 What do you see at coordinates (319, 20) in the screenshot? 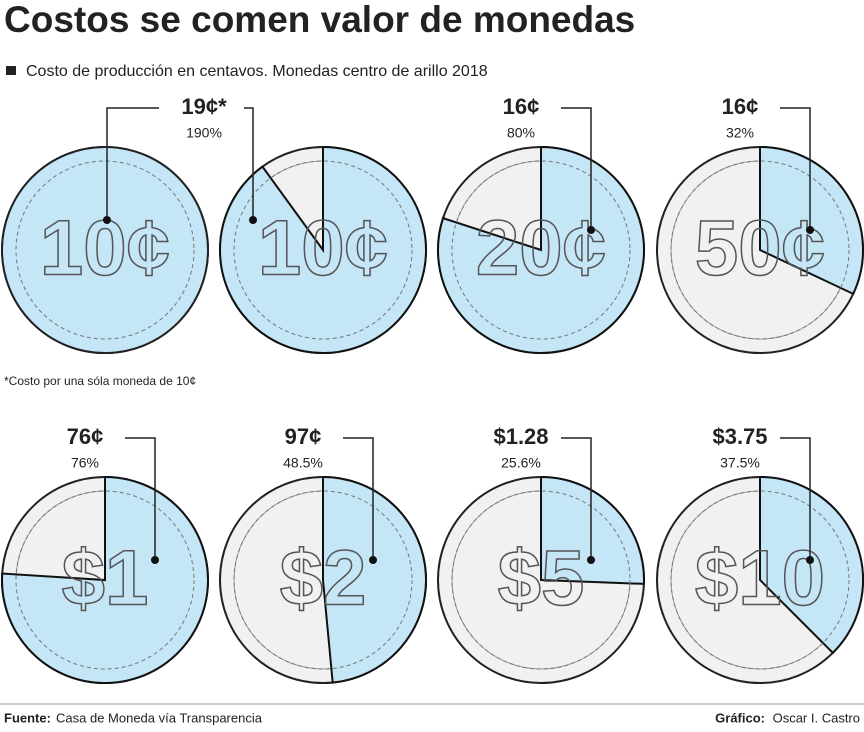
I see `title: Costos se comen valor de monedas` at bounding box center [319, 20].